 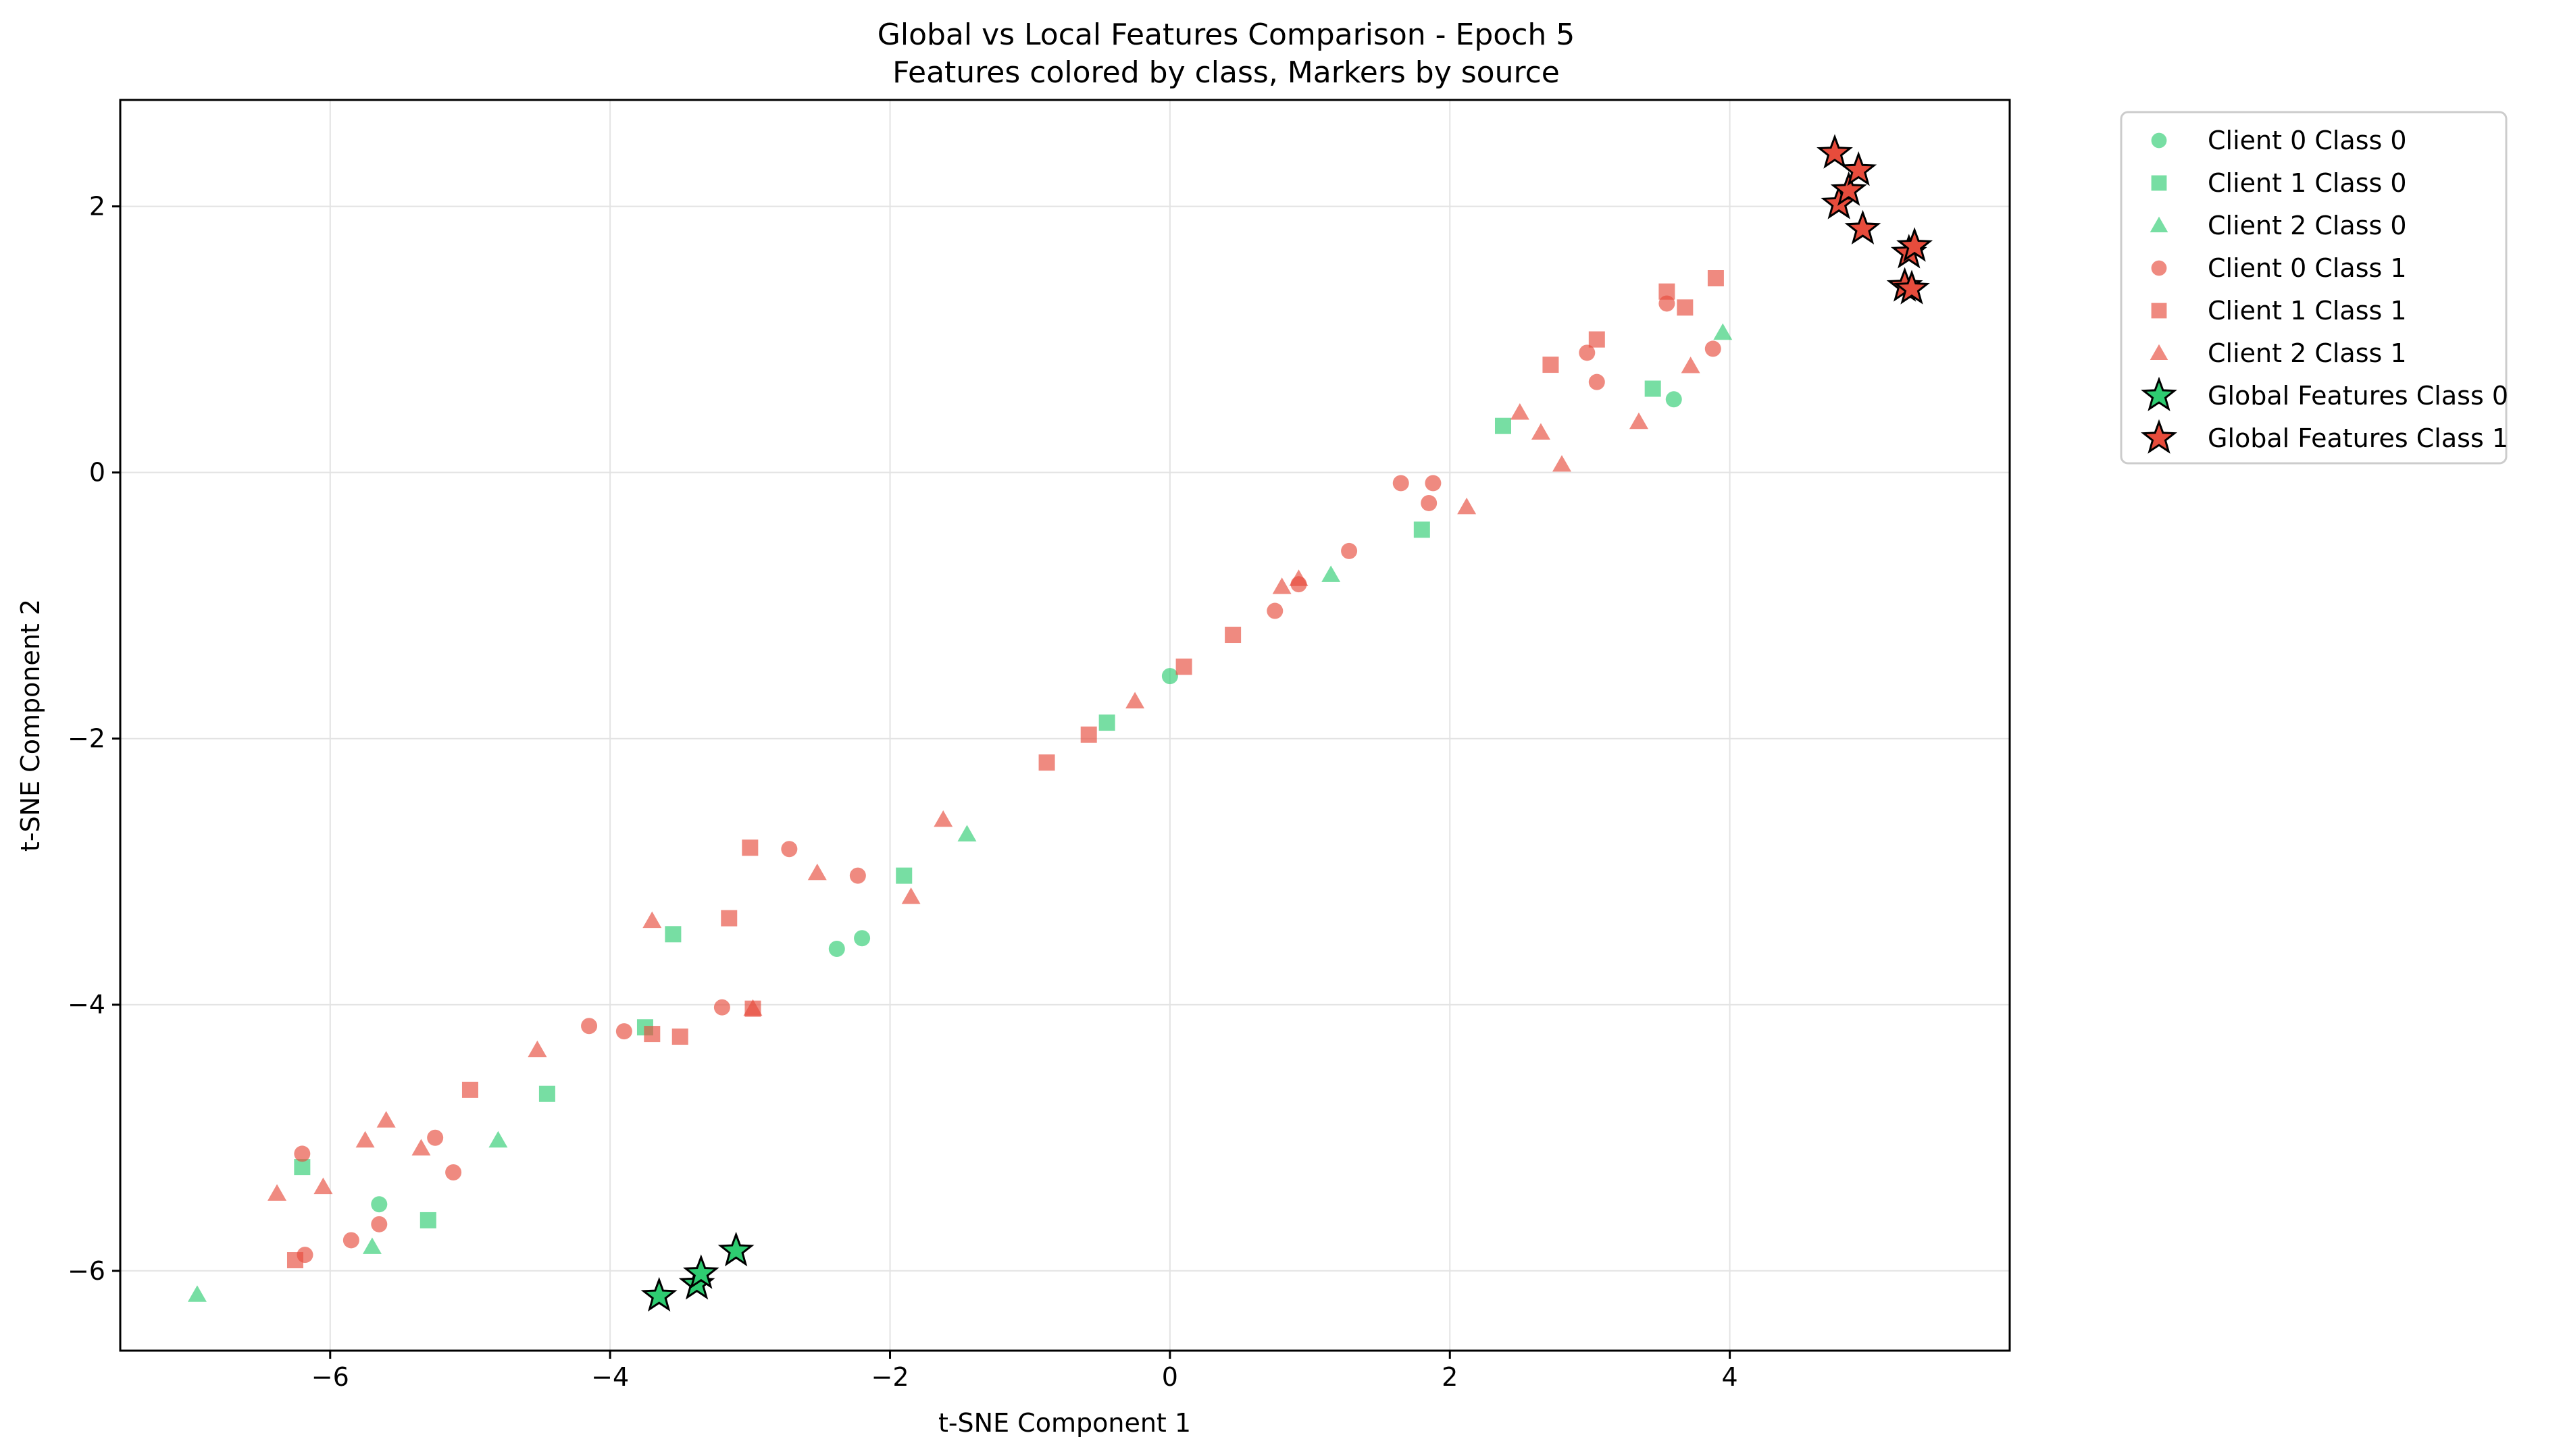 I want to click on x-axis-label: t-SNE Component 1, so click(x=1065, y=1423).